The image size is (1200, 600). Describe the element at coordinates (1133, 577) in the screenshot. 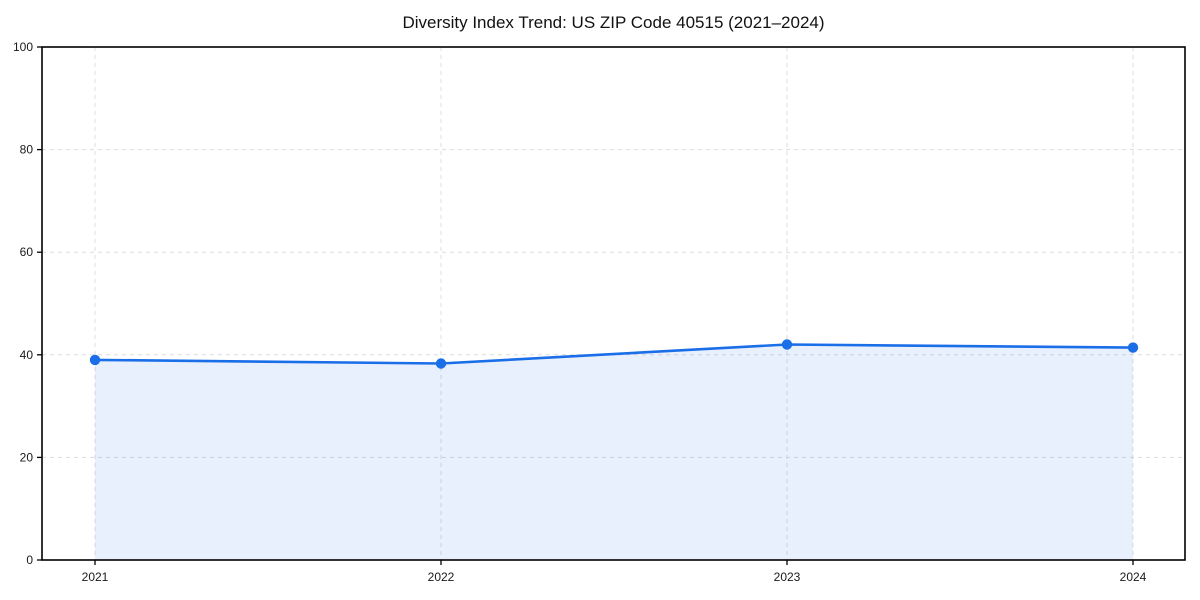

I see `x-tick-label-2024: 2024` at that location.